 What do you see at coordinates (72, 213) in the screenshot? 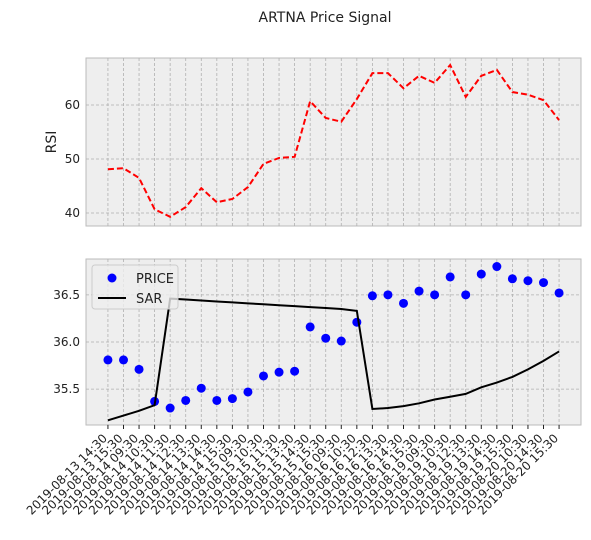
I see `y-tick-label: 40` at bounding box center [72, 213].